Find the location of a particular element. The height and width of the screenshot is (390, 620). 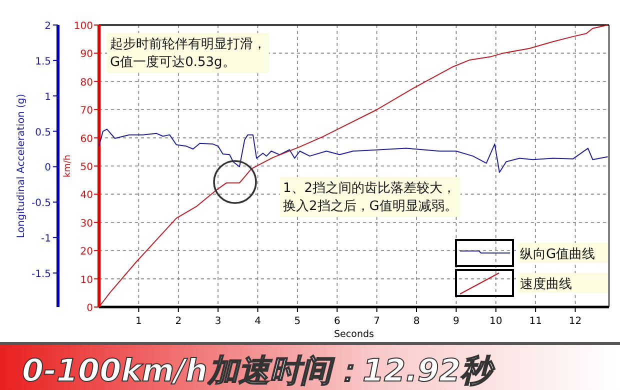

y-tick-label: 70 is located at coordinates (86, 111).